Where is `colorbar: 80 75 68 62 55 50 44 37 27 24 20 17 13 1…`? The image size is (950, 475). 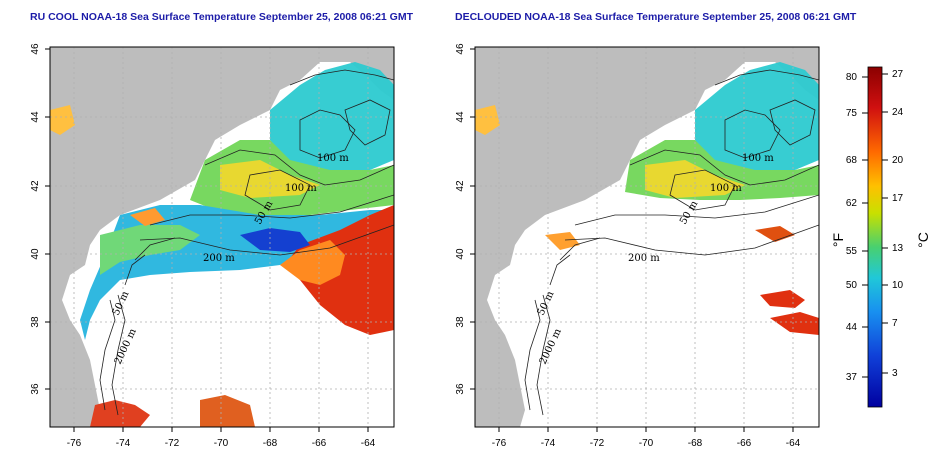
colorbar: 80 75 68 62 55 50 44 37 27 24 20 17 13 1… is located at coordinates (880, 237).